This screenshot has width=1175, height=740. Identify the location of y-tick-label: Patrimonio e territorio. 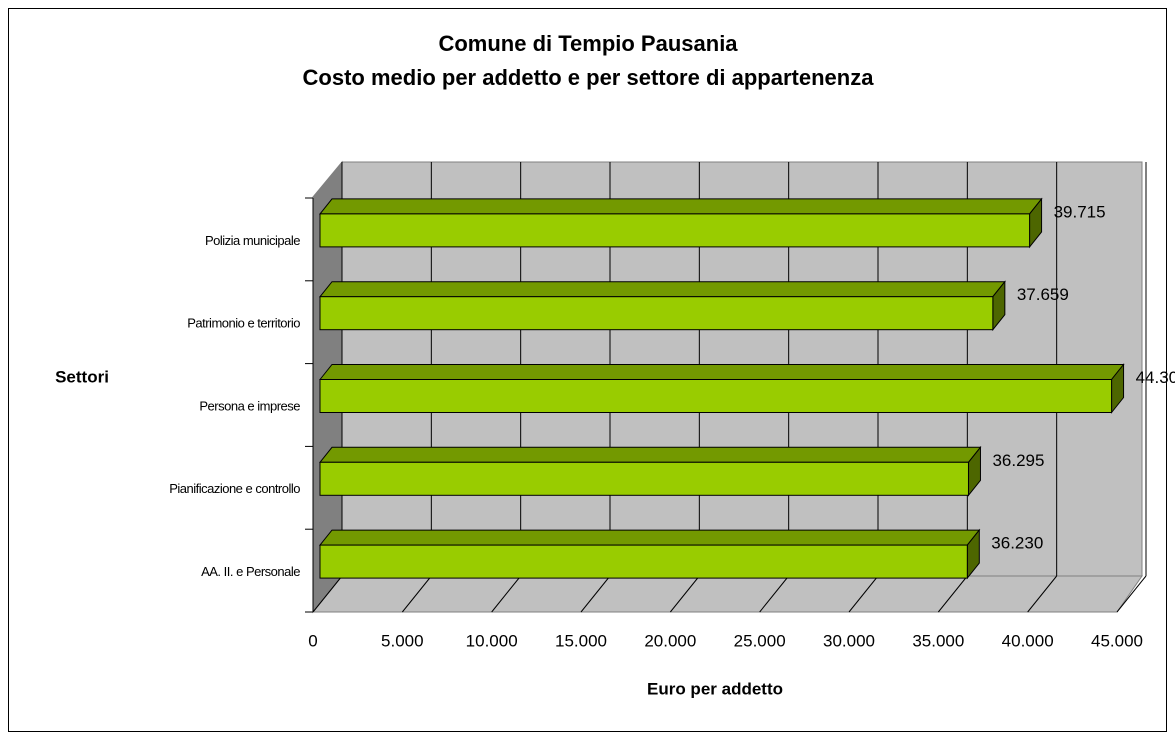
(243, 323).